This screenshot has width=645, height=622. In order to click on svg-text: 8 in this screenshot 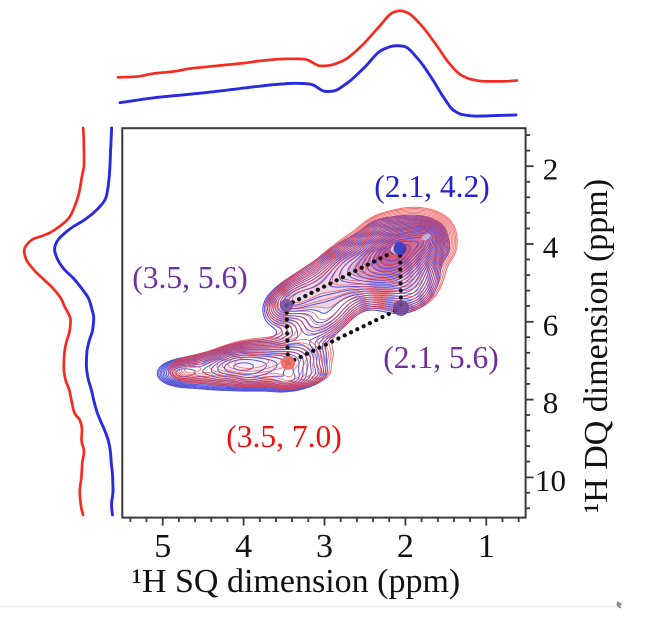, I will do `click(551, 402)`.